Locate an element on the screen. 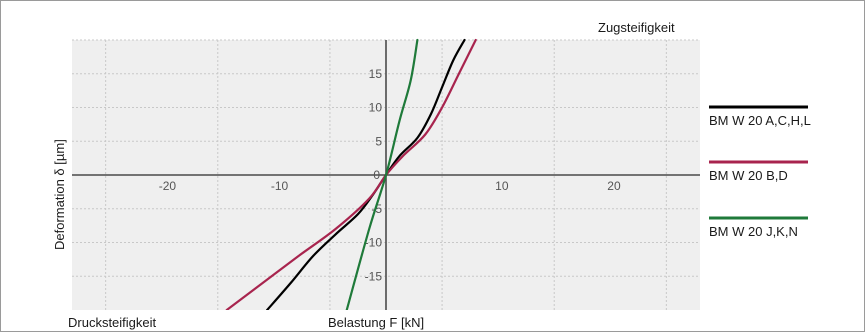  legend-label-3: BM W 20 J,K,N is located at coordinates (753, 231).